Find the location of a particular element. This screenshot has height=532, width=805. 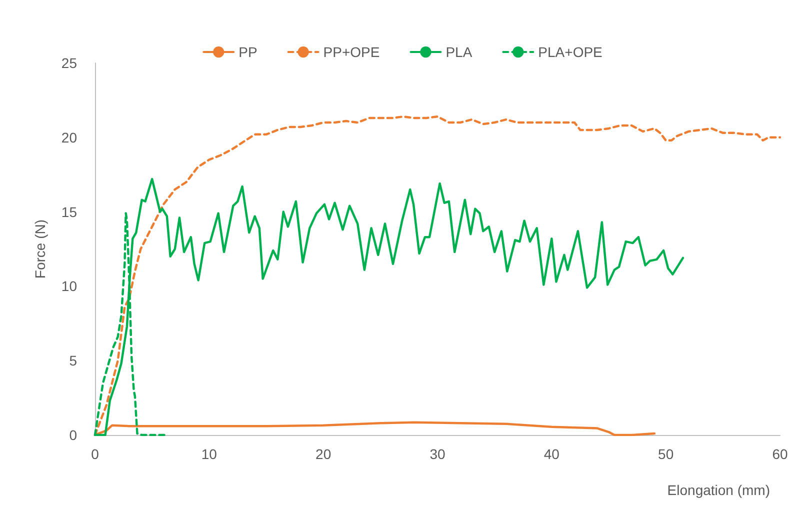

legend-label: PP+OPE is located at coordinates (351, 52).